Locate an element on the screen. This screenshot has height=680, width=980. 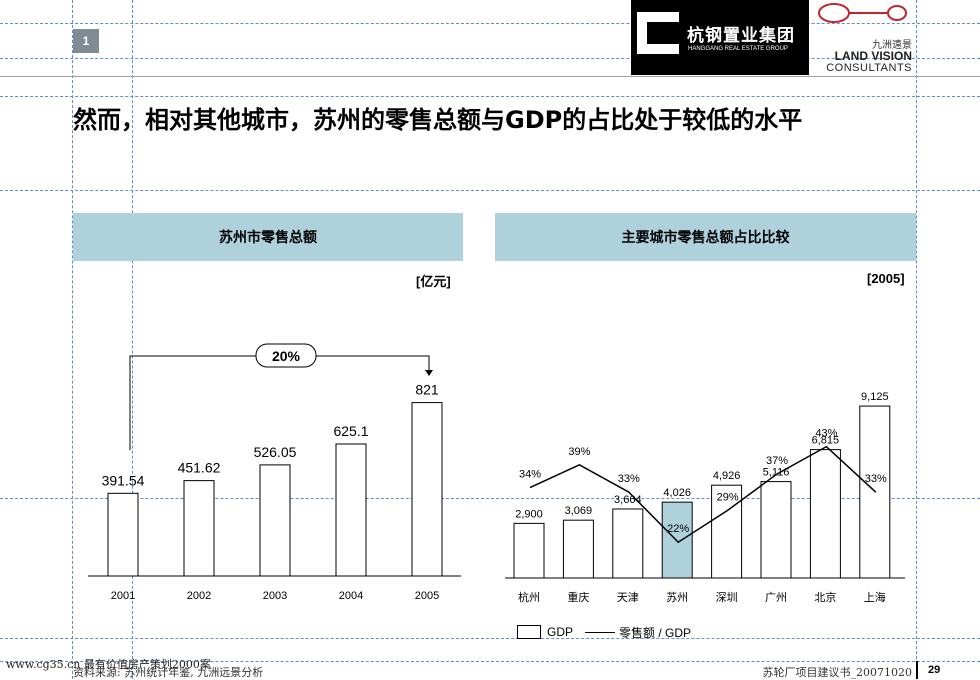
gdp-data-label: 9,125 is located at coordinates (875, 397).